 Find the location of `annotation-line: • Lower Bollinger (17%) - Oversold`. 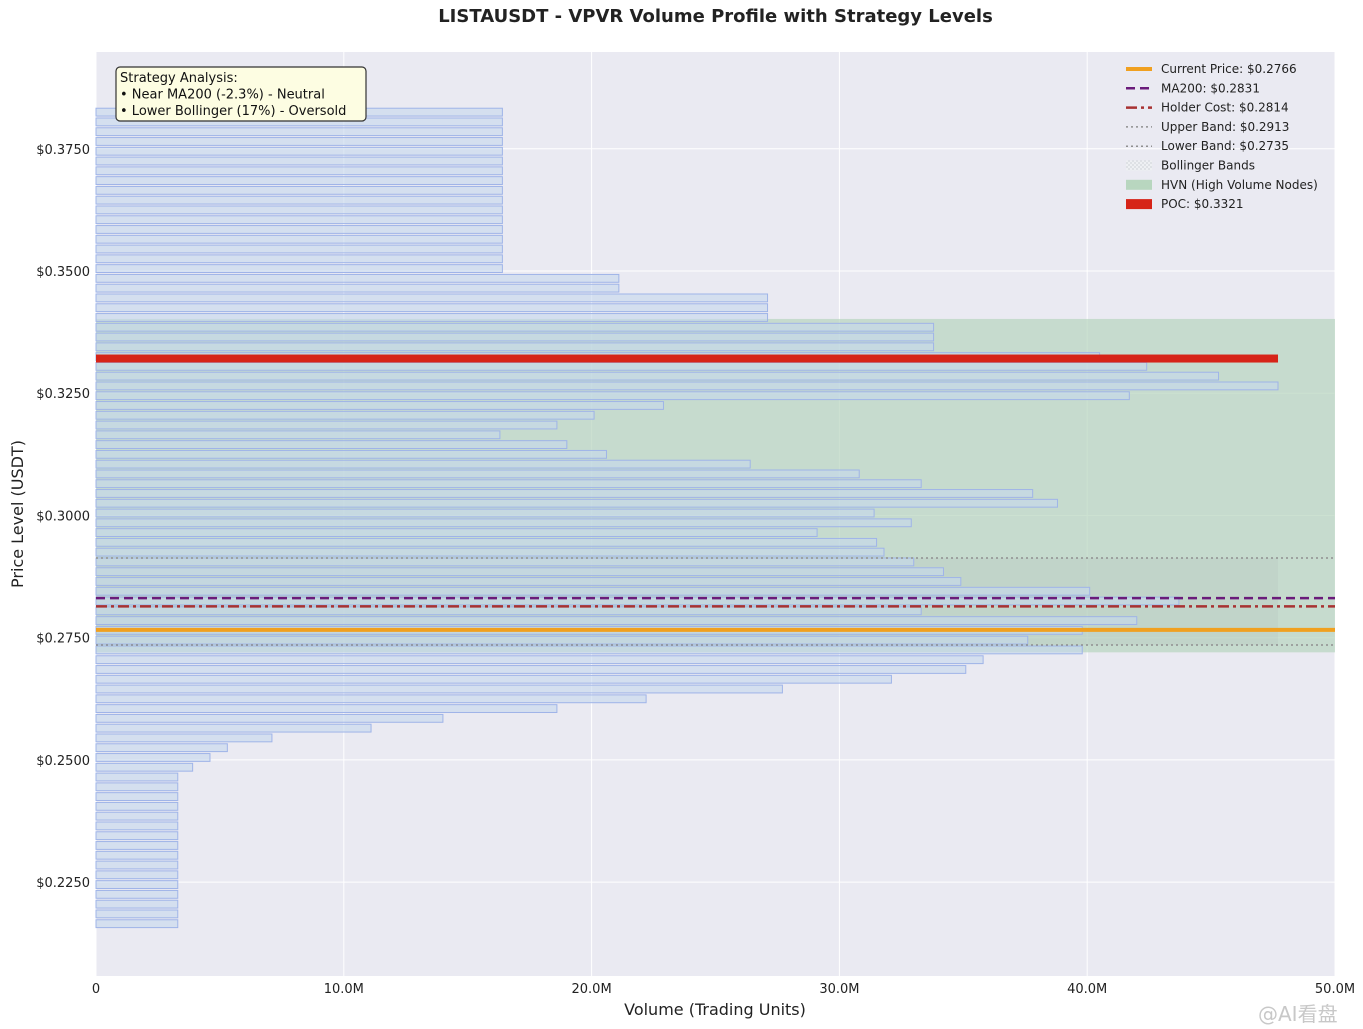

annotation-line: • Lower Bollinger (17%) - Oversold is located at coordinates (233, 111).